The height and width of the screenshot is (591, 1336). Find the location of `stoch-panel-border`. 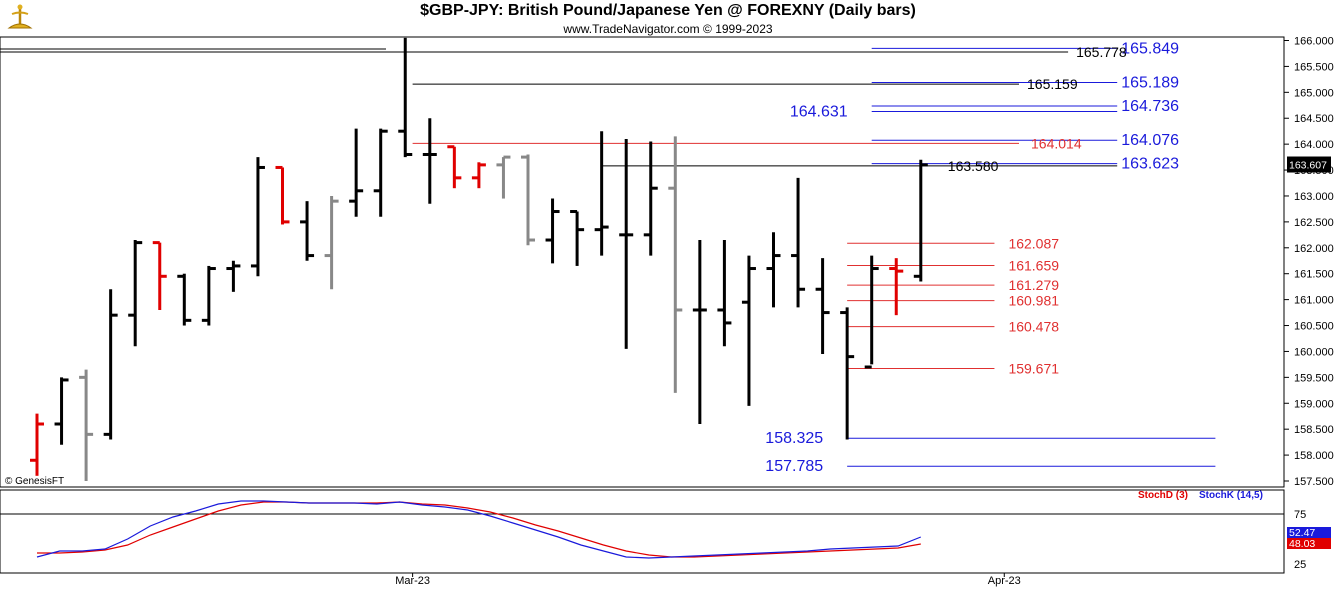

stoch-panel-border is located at coordinates (642, 531).